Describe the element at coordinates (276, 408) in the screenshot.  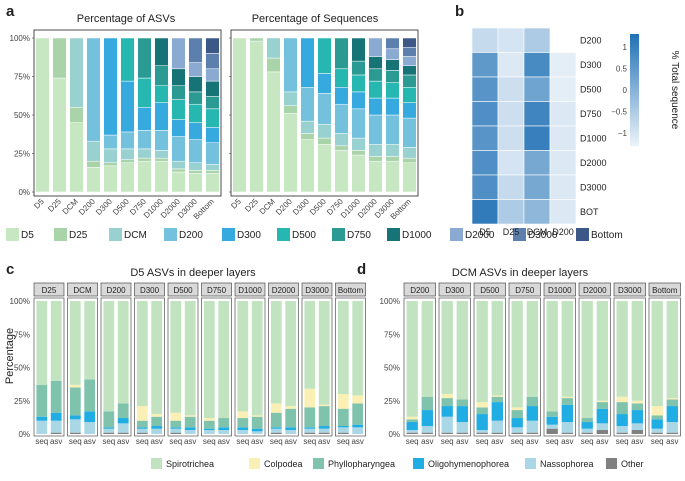
I see `c-bar-d2000-seq-colpodea` at that location.